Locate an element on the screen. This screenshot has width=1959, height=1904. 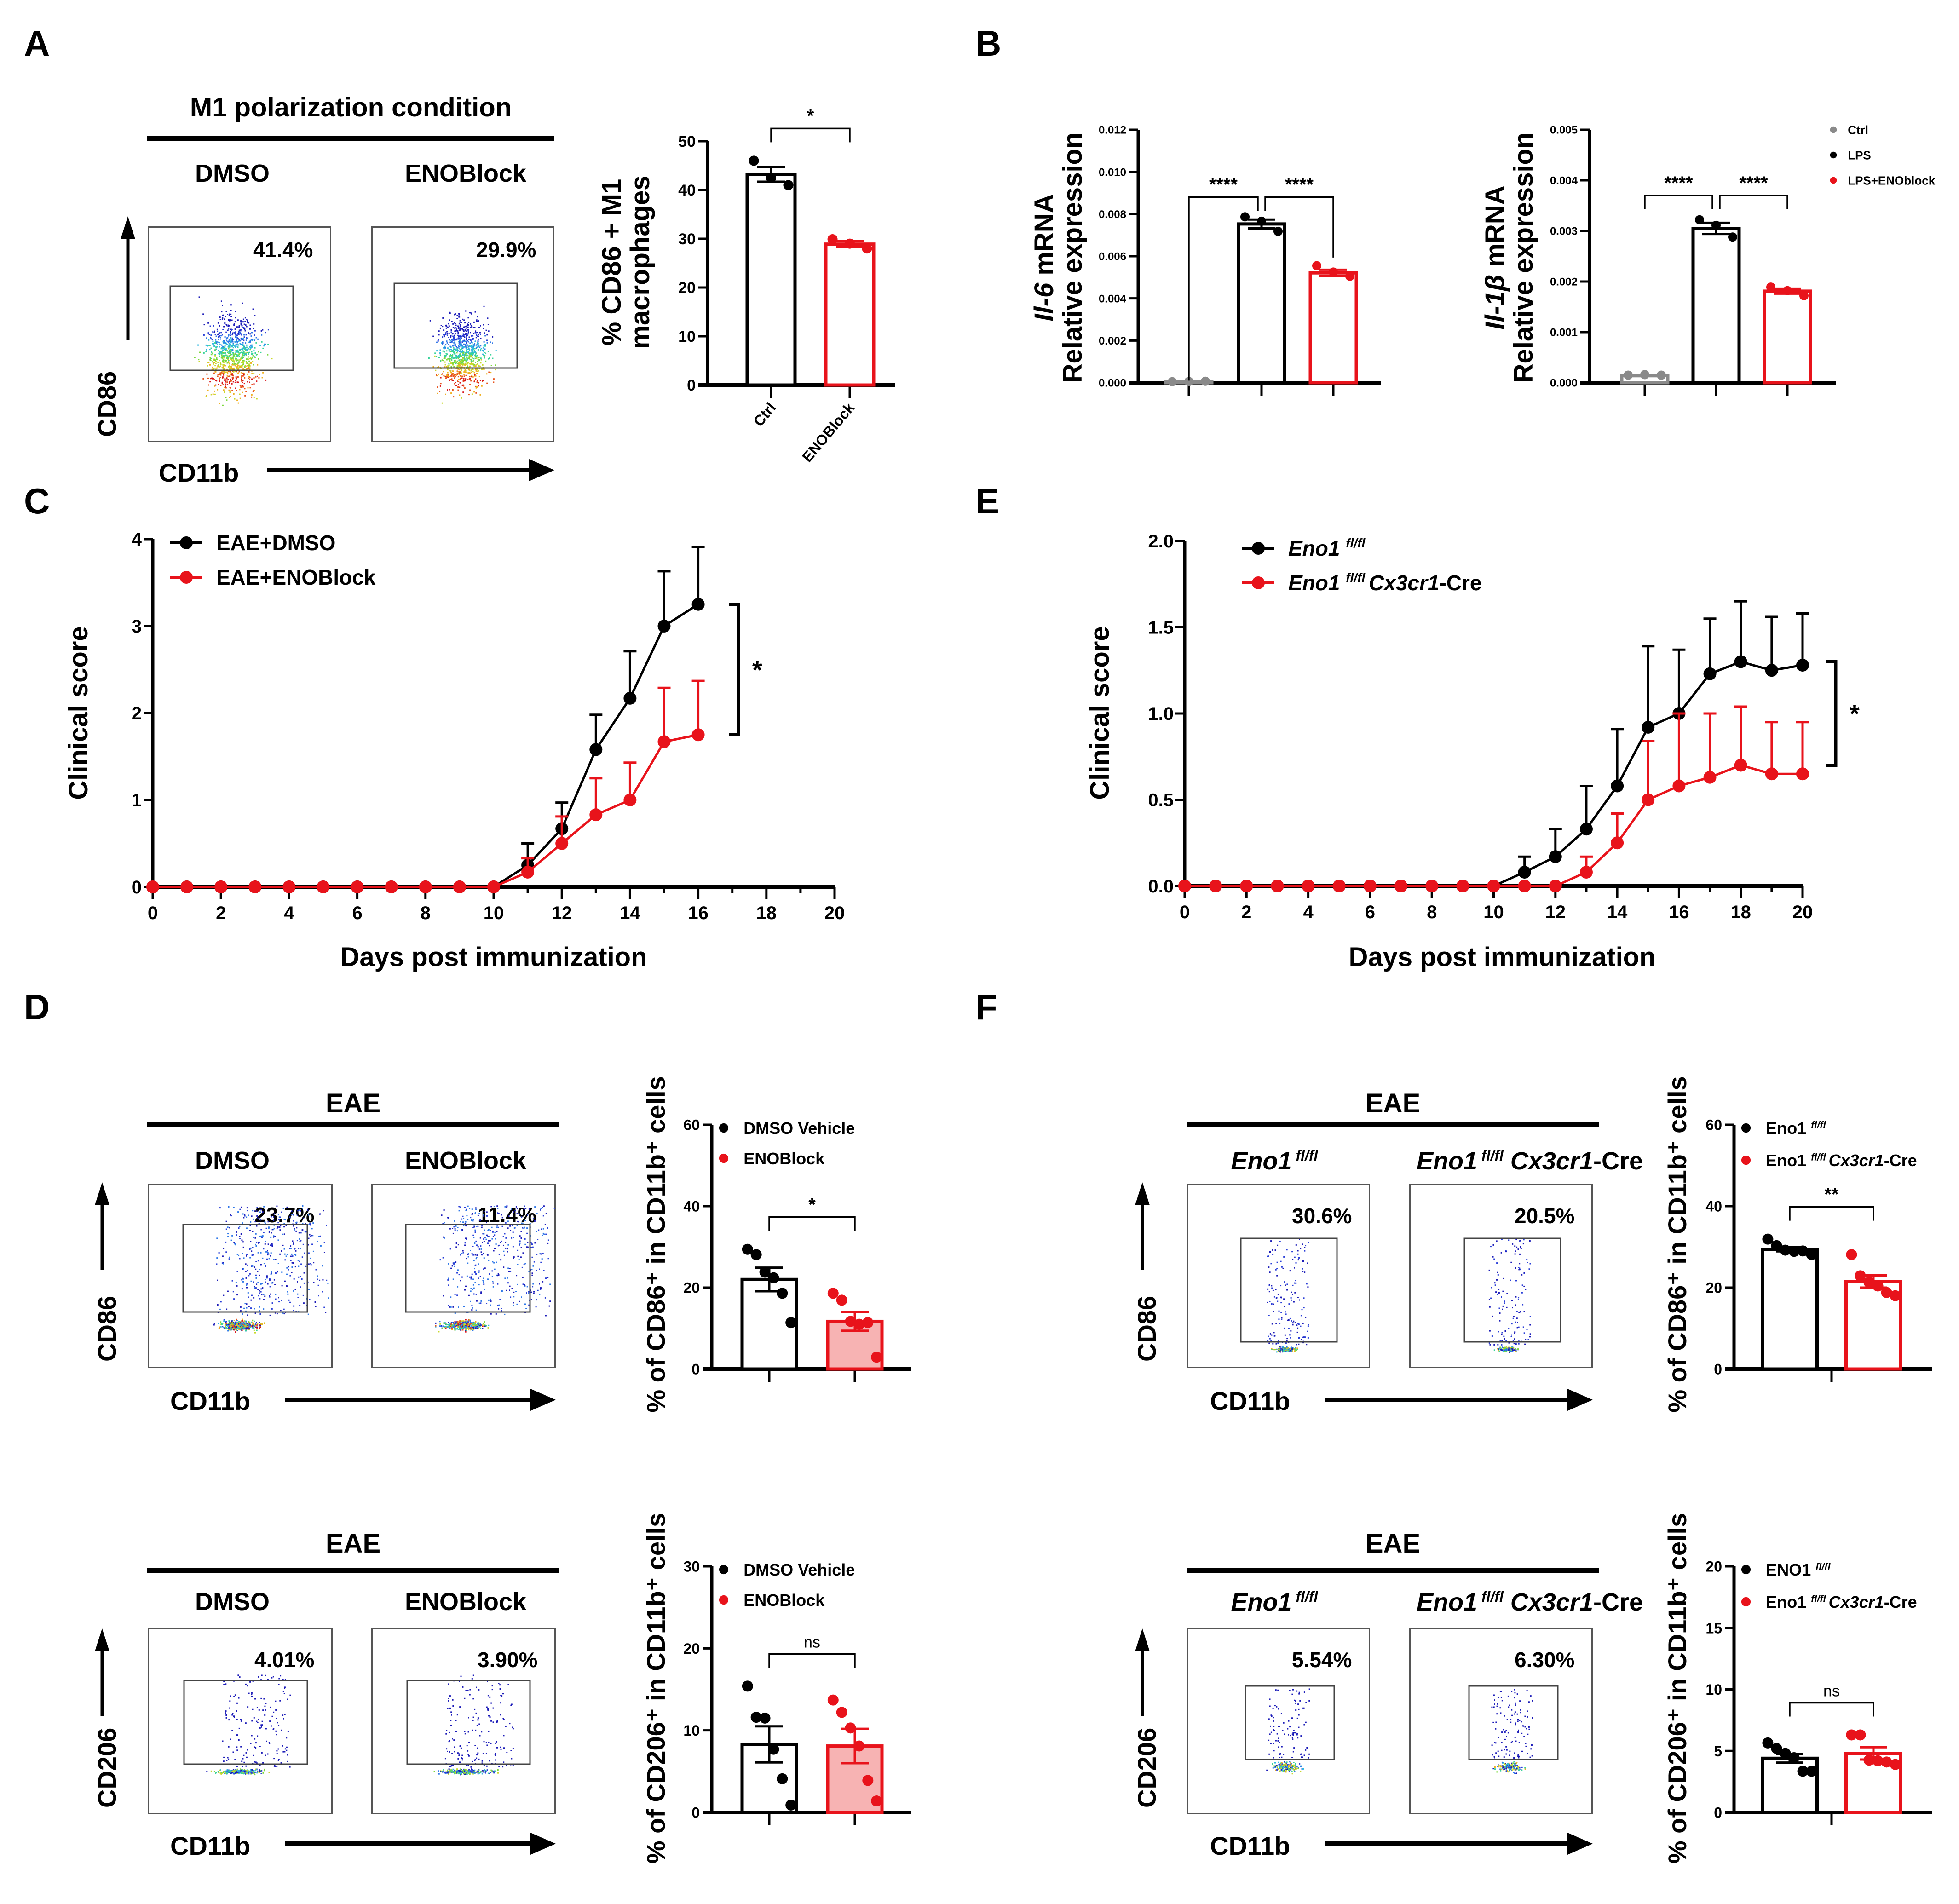
arrow-head-right-icon is located at coordinates (541, 470).